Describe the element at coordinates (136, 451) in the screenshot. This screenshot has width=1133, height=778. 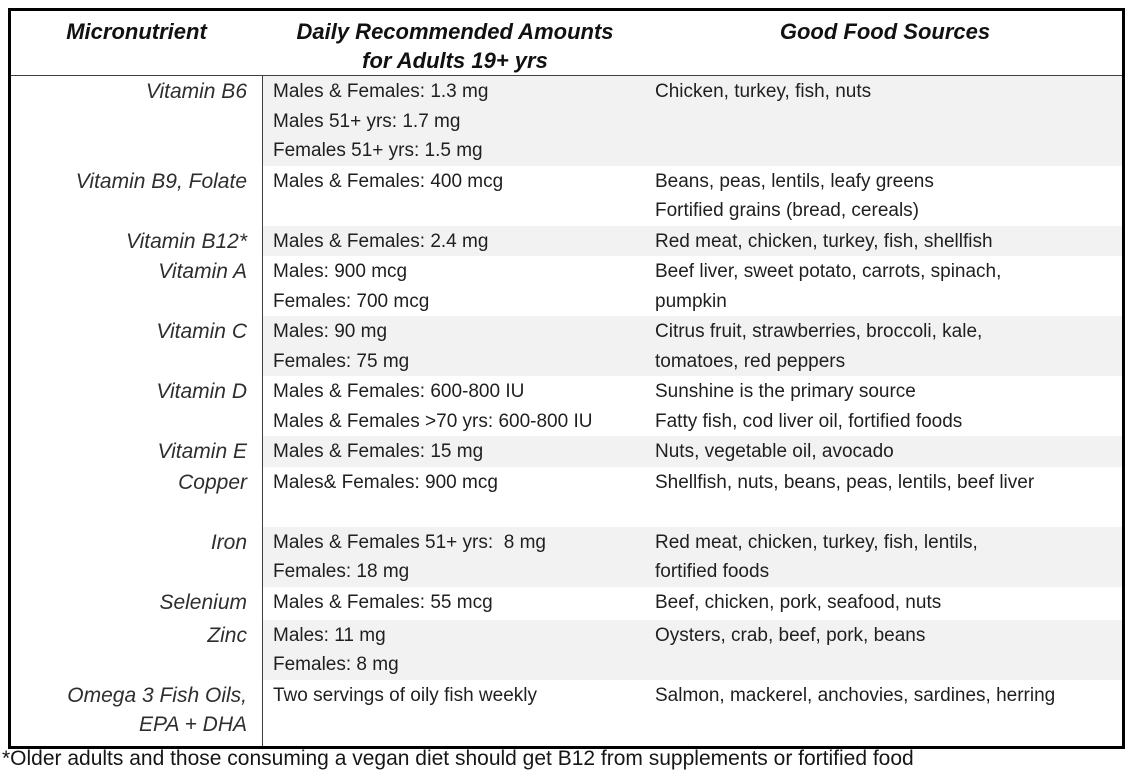
I see `micronutrient-name: Vitamin E` at that location.